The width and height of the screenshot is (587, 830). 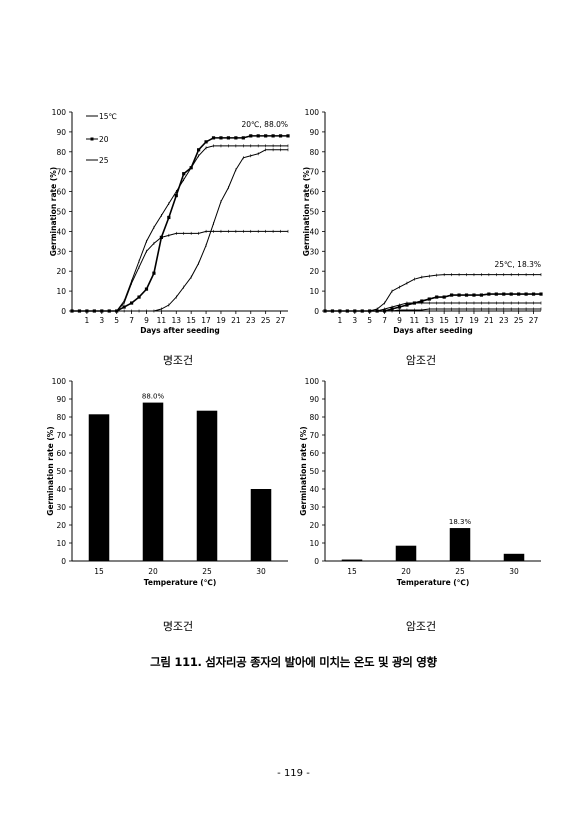 I want to click on chart1-x-tick-label: 19, so click(x=221, y=320).